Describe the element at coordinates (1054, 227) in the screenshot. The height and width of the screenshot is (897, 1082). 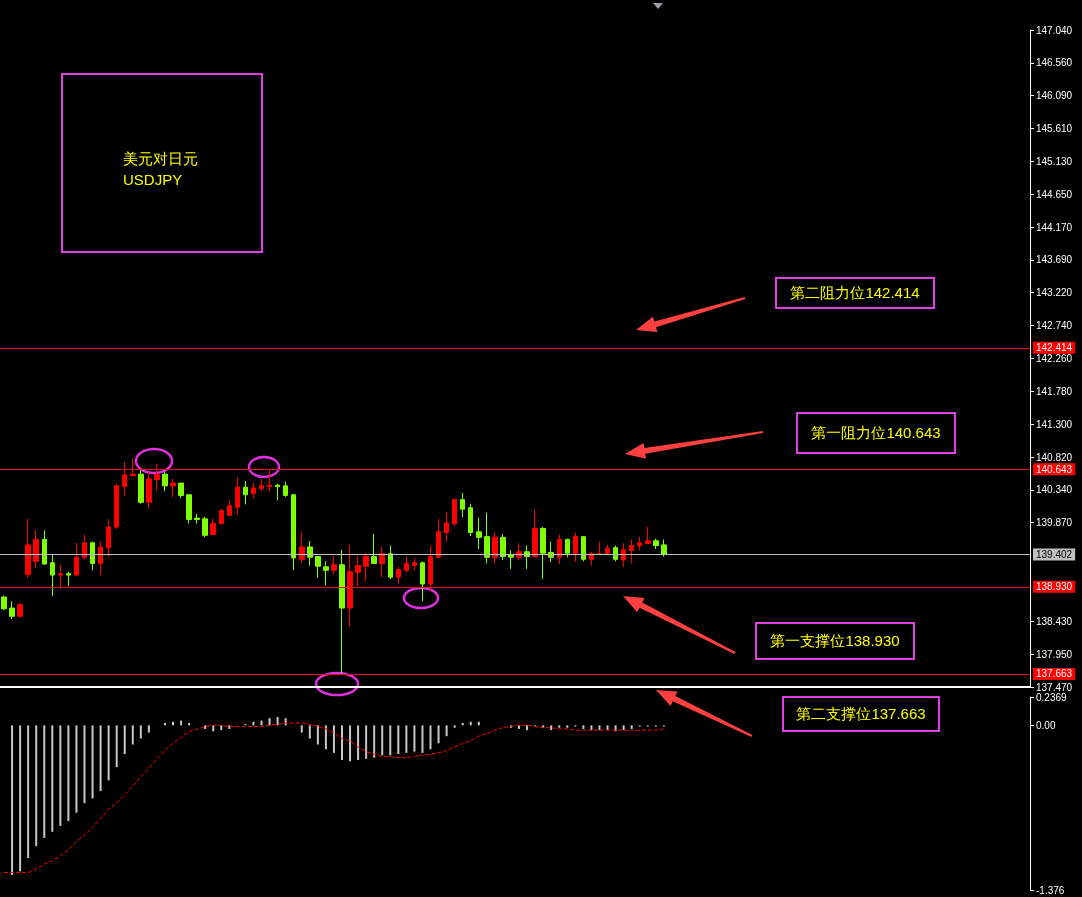
I see `y-tick-label: 144.170` at that location.